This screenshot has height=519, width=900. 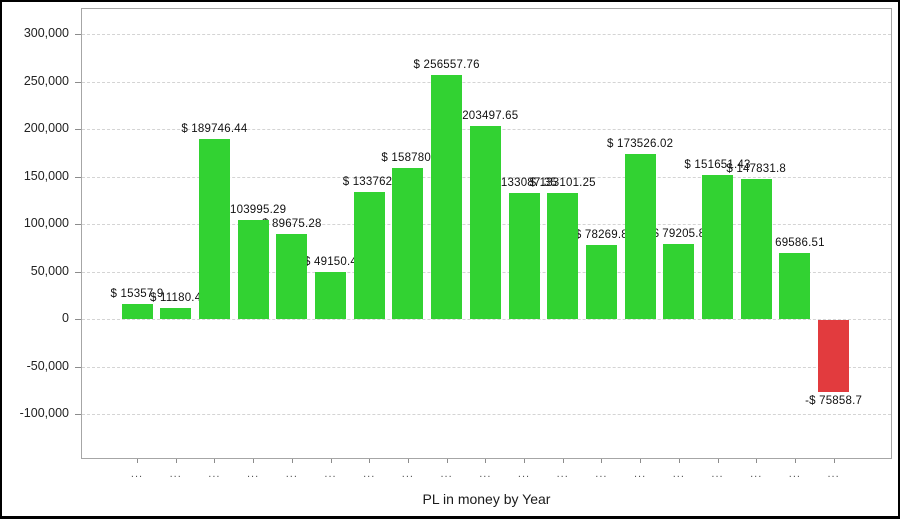 What do you see at coordinates (49, 270) in the screenshot?
I see `y-axis-label: 50,000` at bounding box center [49, 270].